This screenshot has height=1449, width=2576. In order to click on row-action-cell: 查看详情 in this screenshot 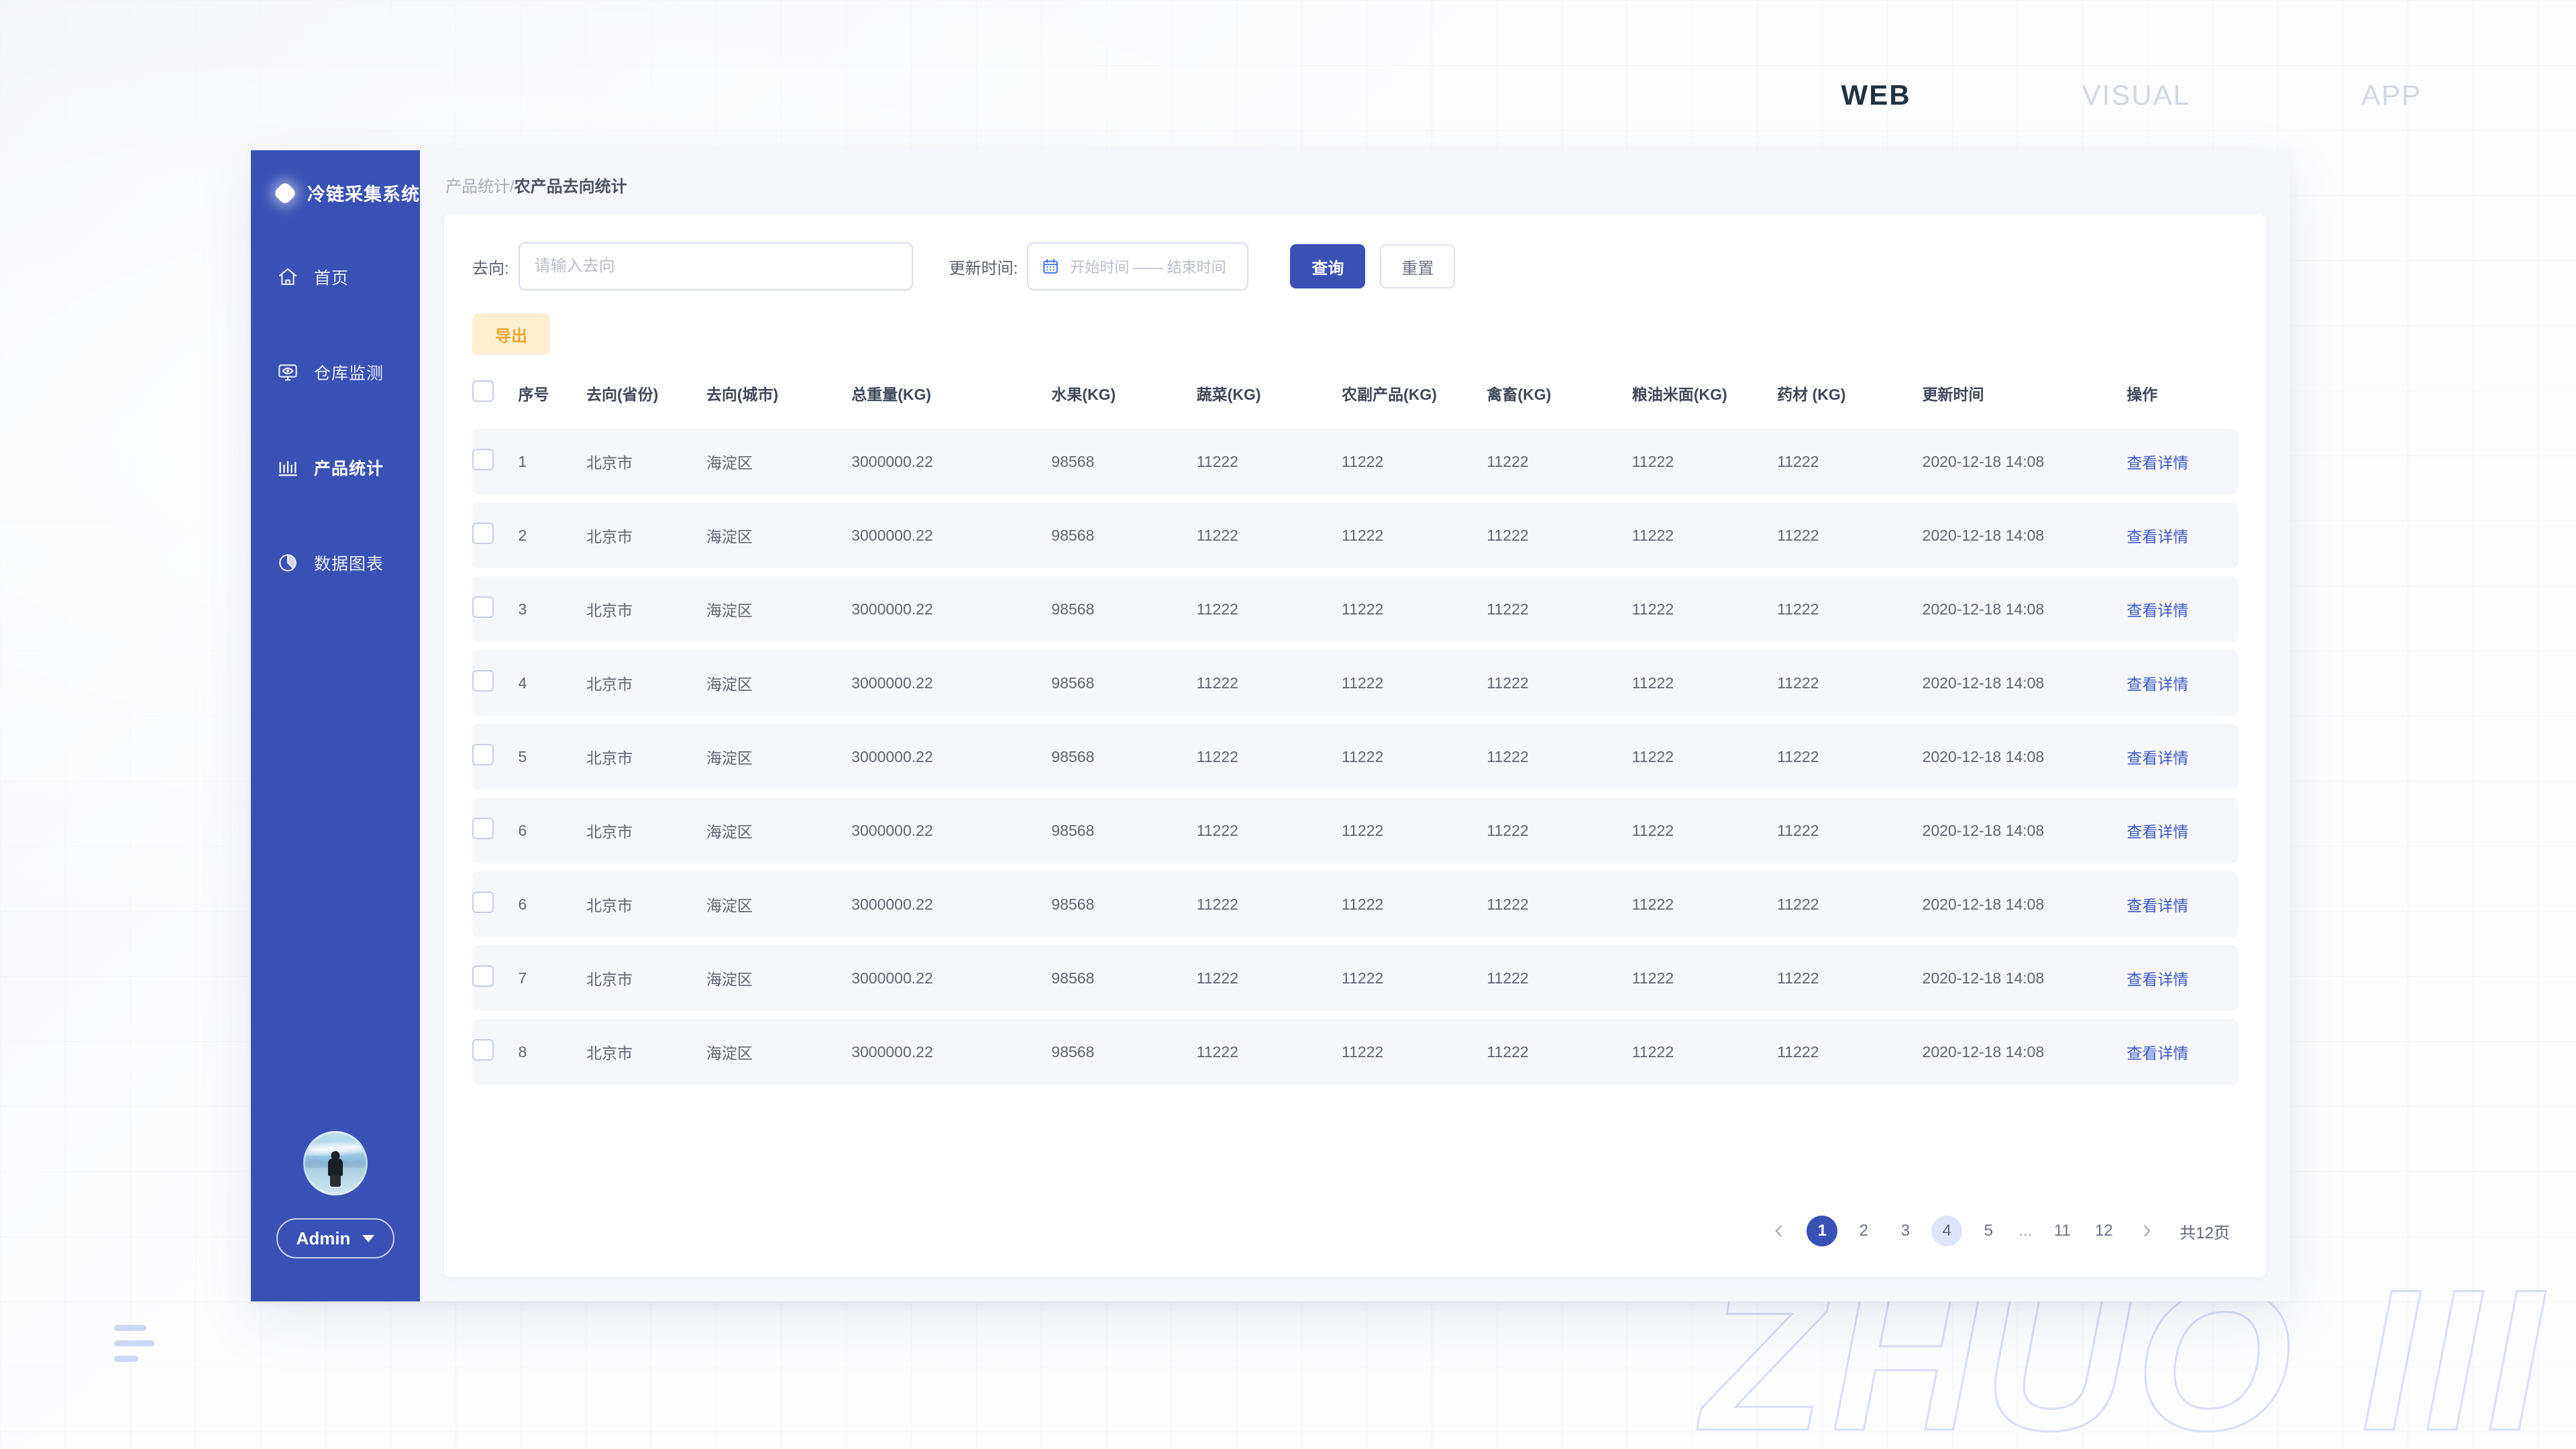, I will do `click(2182, 683)`.